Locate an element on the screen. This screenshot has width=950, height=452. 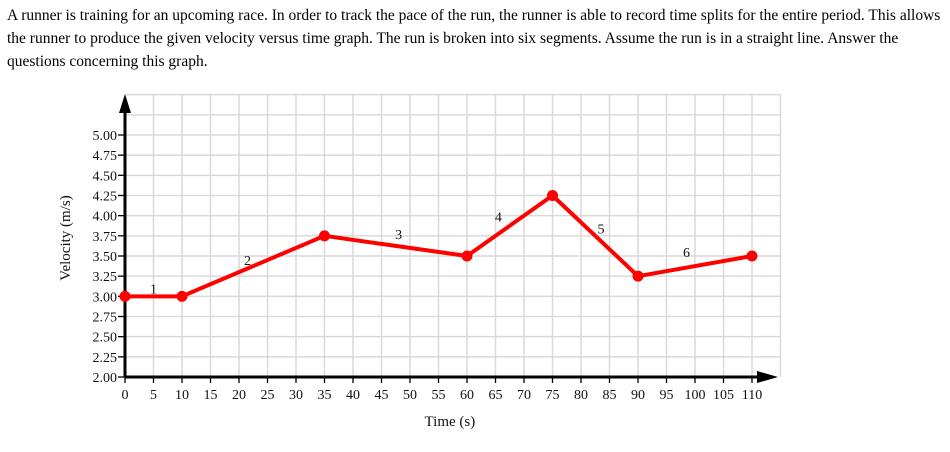
y-tick-label: 2.25 is located at coordinates (105, 358).